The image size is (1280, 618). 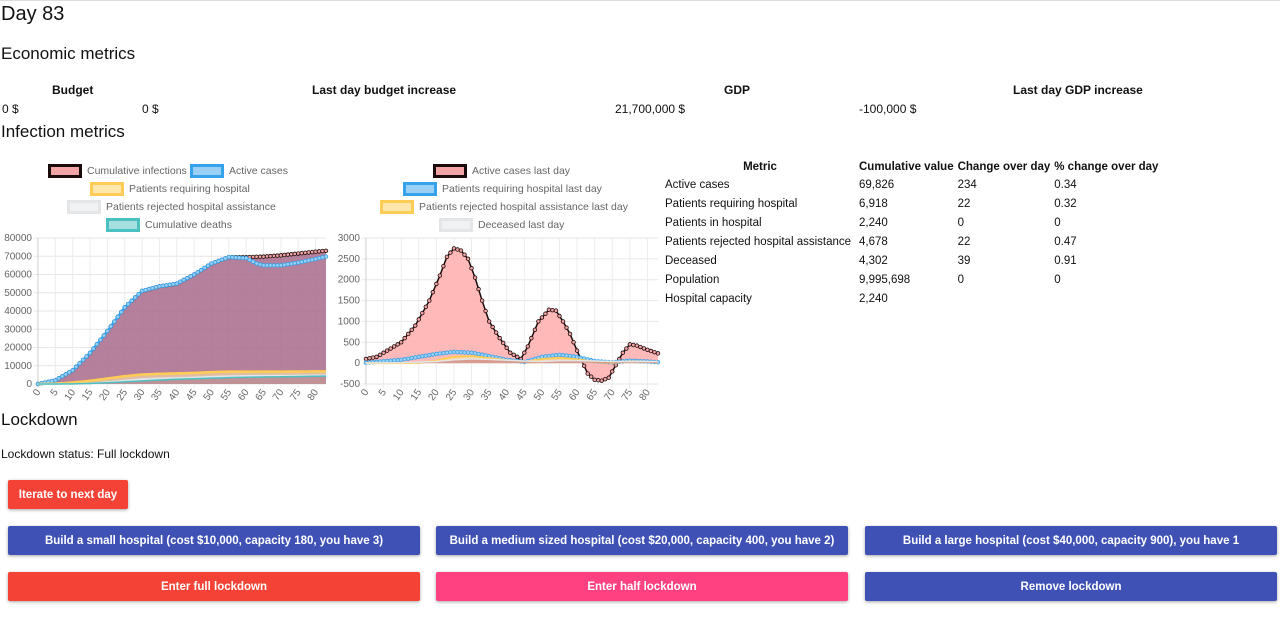 What do you see at coordinates (911, 298) in the screenshot?
I see `table-row: Hospital capacity 2,240` at bounding box center [911, 298].